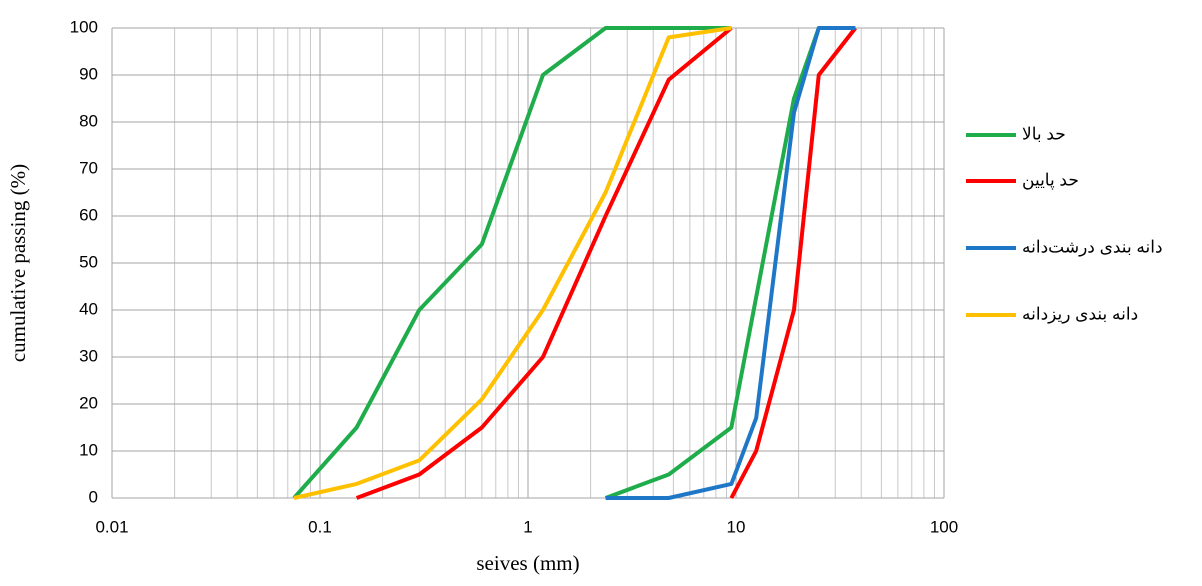 The image size is (1202, 586). Describe the element at coordinates (88, 308) in the screenshot. I see `y-tick-label: 40` at that location.